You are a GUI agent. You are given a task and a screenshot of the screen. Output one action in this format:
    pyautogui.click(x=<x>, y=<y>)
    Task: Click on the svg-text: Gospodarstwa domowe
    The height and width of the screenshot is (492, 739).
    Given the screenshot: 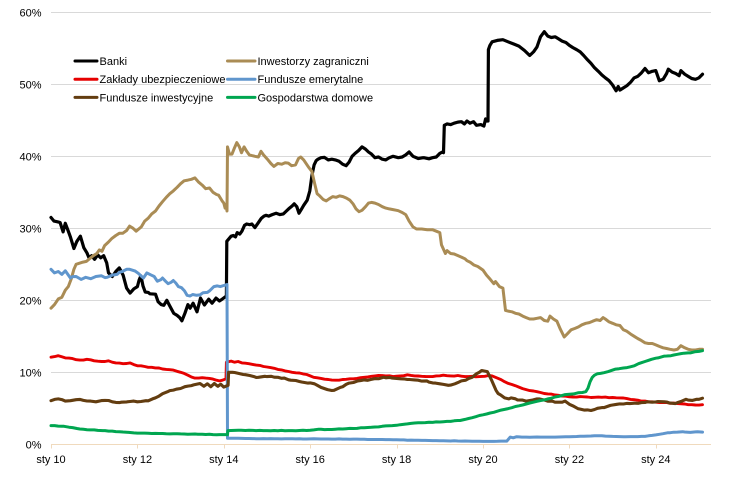 What is the action you would take?
    pyautogui.click(x=316, y=98)
    